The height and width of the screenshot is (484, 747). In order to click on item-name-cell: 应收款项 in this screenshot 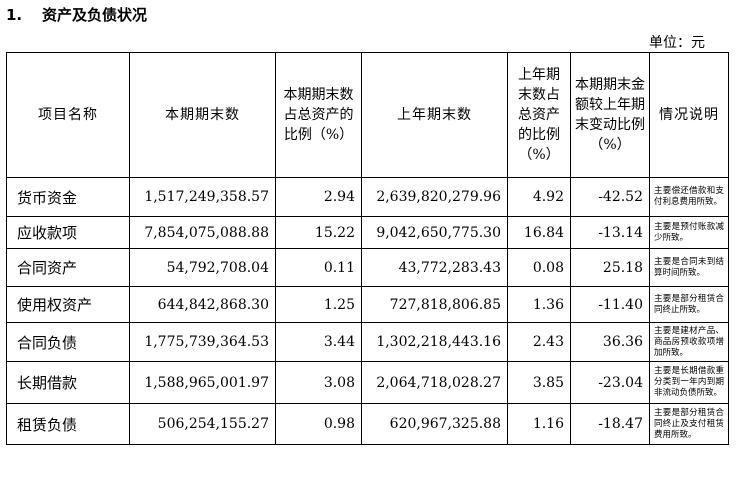, I will do `click(68, 232)`.